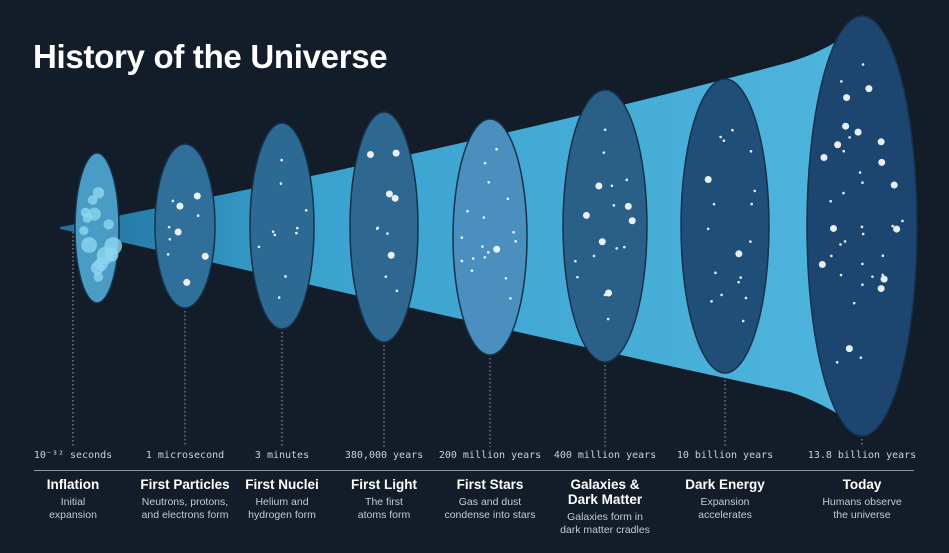 The image size is (949, 553). I want to click on desc-line: condense into stars, so click(490, 515).